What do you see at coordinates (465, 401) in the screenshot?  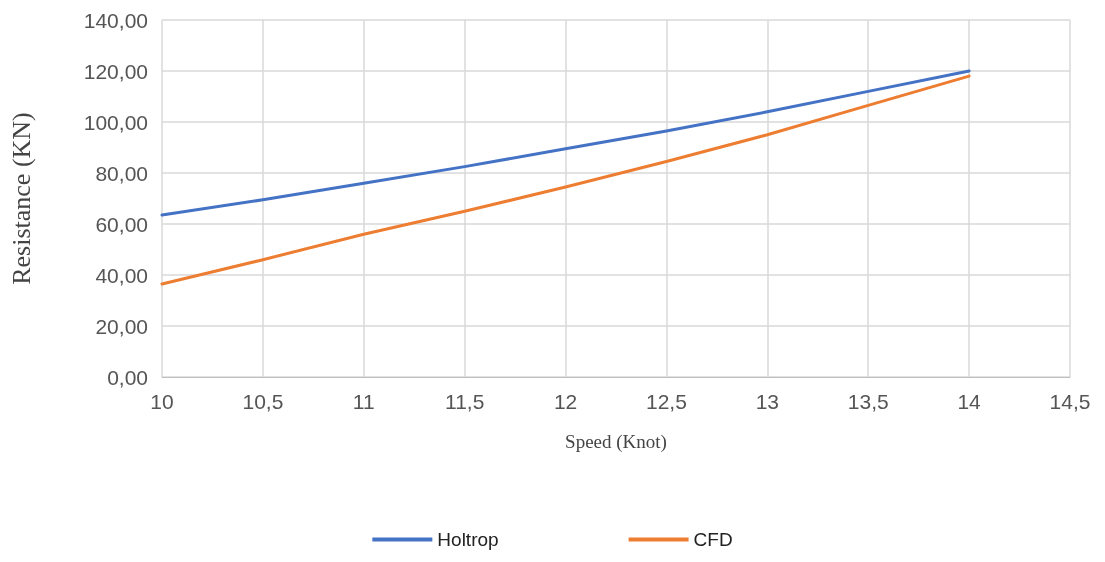 I see `x-tick-label: 11,5` at bounding box center [465, 401].